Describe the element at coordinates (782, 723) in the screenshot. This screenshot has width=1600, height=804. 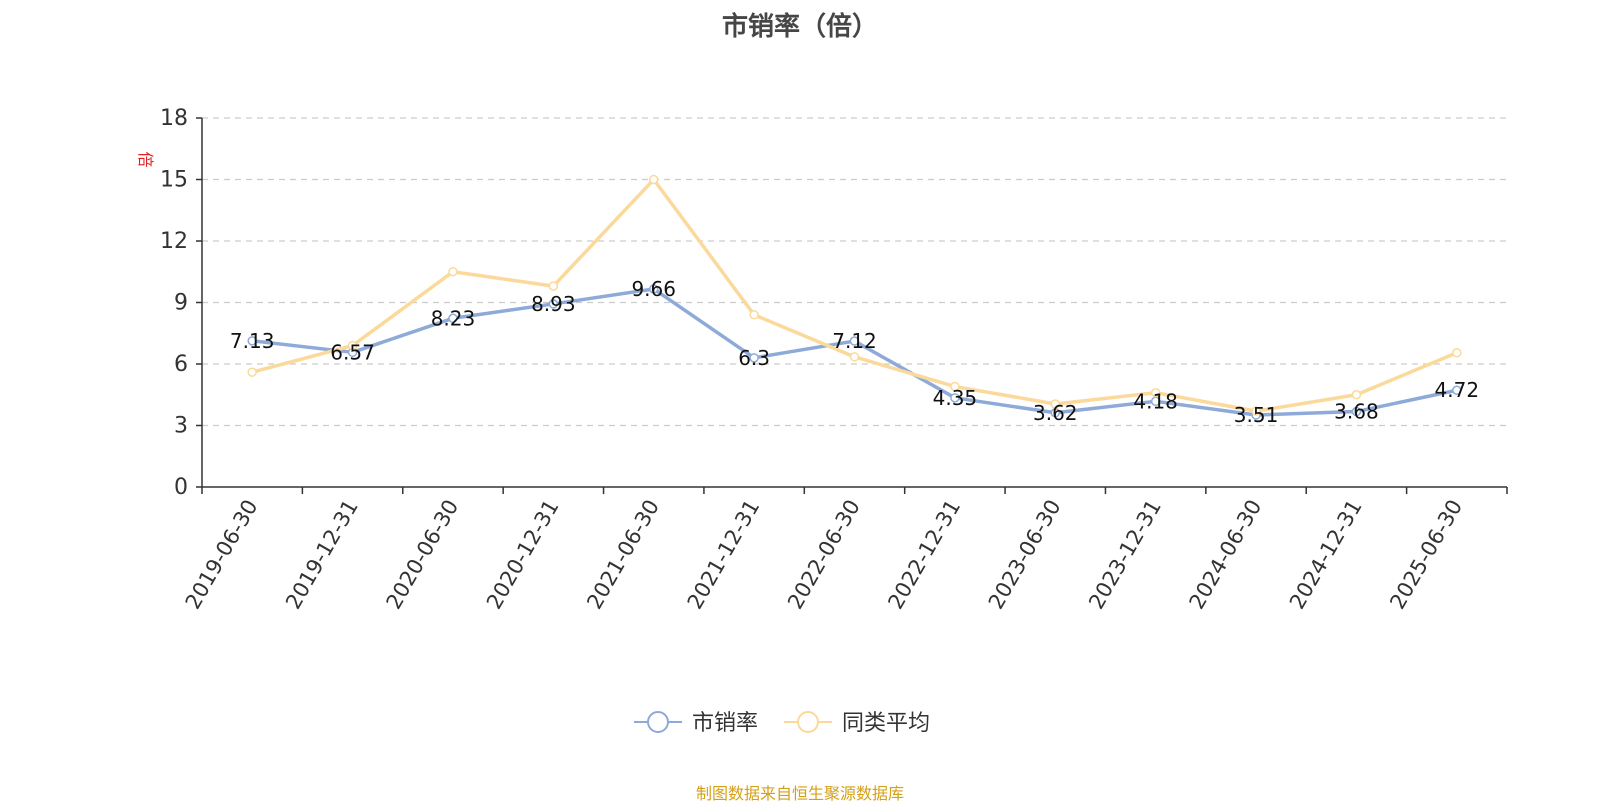
I see `legend: 市销率 同类平均` at that location.